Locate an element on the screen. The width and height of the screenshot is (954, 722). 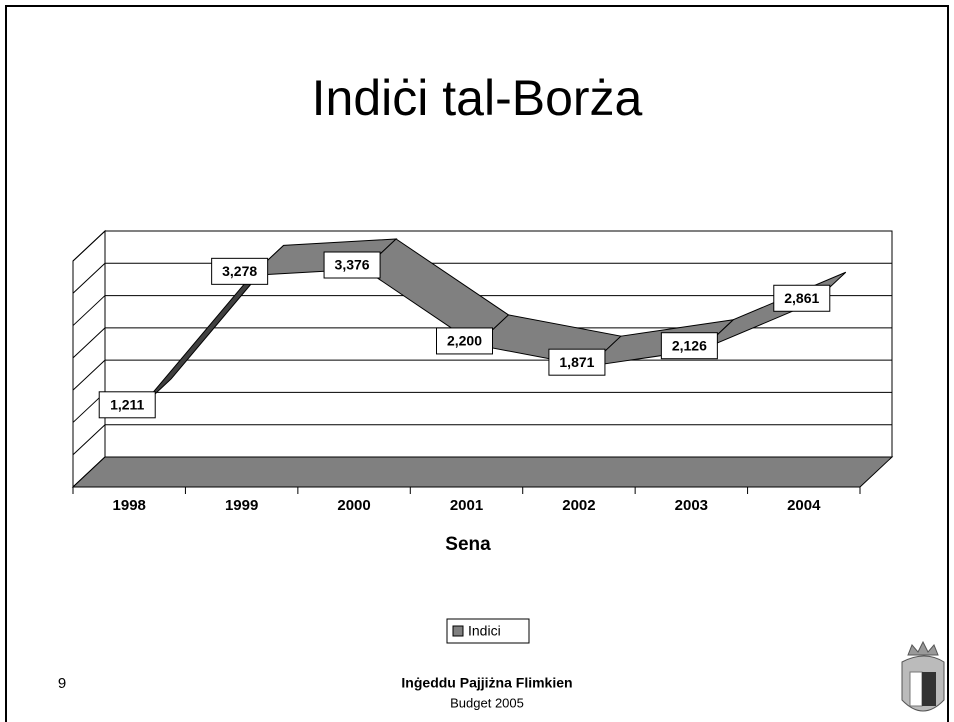
page-number: 9 is located at coordinates (62, 683).